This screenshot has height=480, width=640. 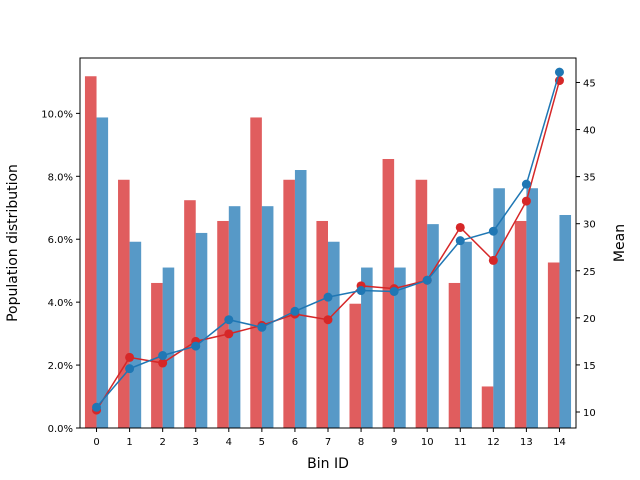 I want to click on y-left-tick-label: 0.0%, so click(x=60, y=429).